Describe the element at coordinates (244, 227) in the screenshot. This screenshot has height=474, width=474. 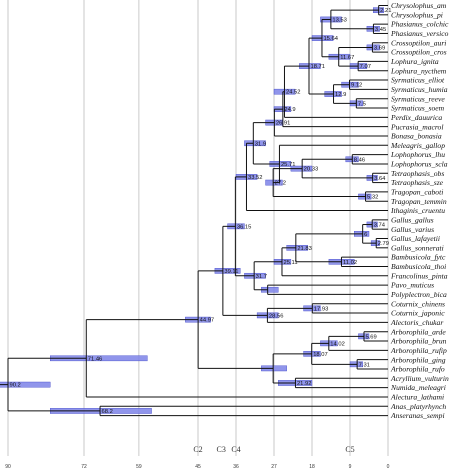
I see `node-age-label: 36.15` at that location.